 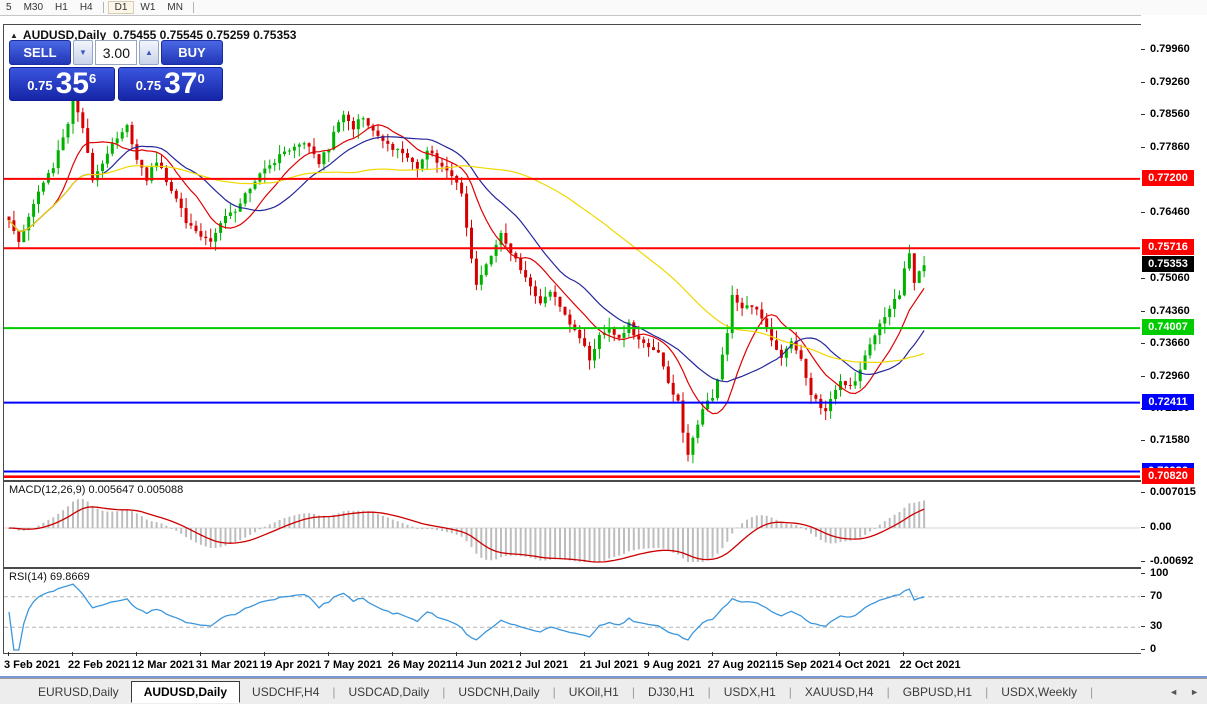 What do you see at coordinates (148, 85) in the screenshot?
I see `buy-price-prefix: 0.75` at bounding box center [148, 85].